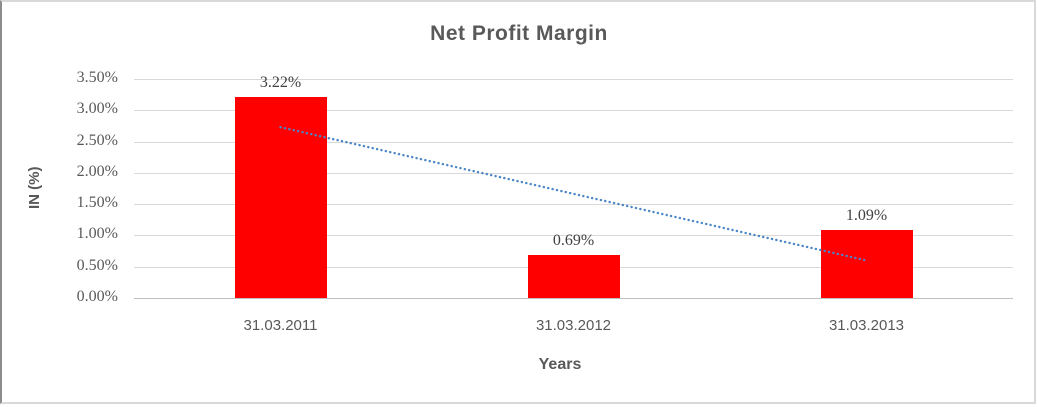  What do you see at coordinates (34, 188) in the screenshot?
I see `y-axis-title: IN (%)` at bounding box center [34, 188].